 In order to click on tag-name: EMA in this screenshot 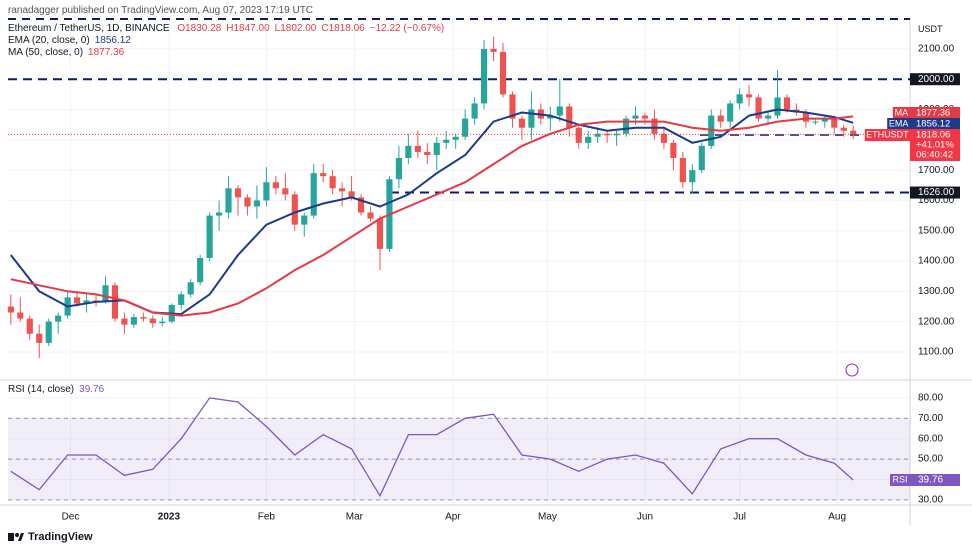, I will do `click(899, 123)`.